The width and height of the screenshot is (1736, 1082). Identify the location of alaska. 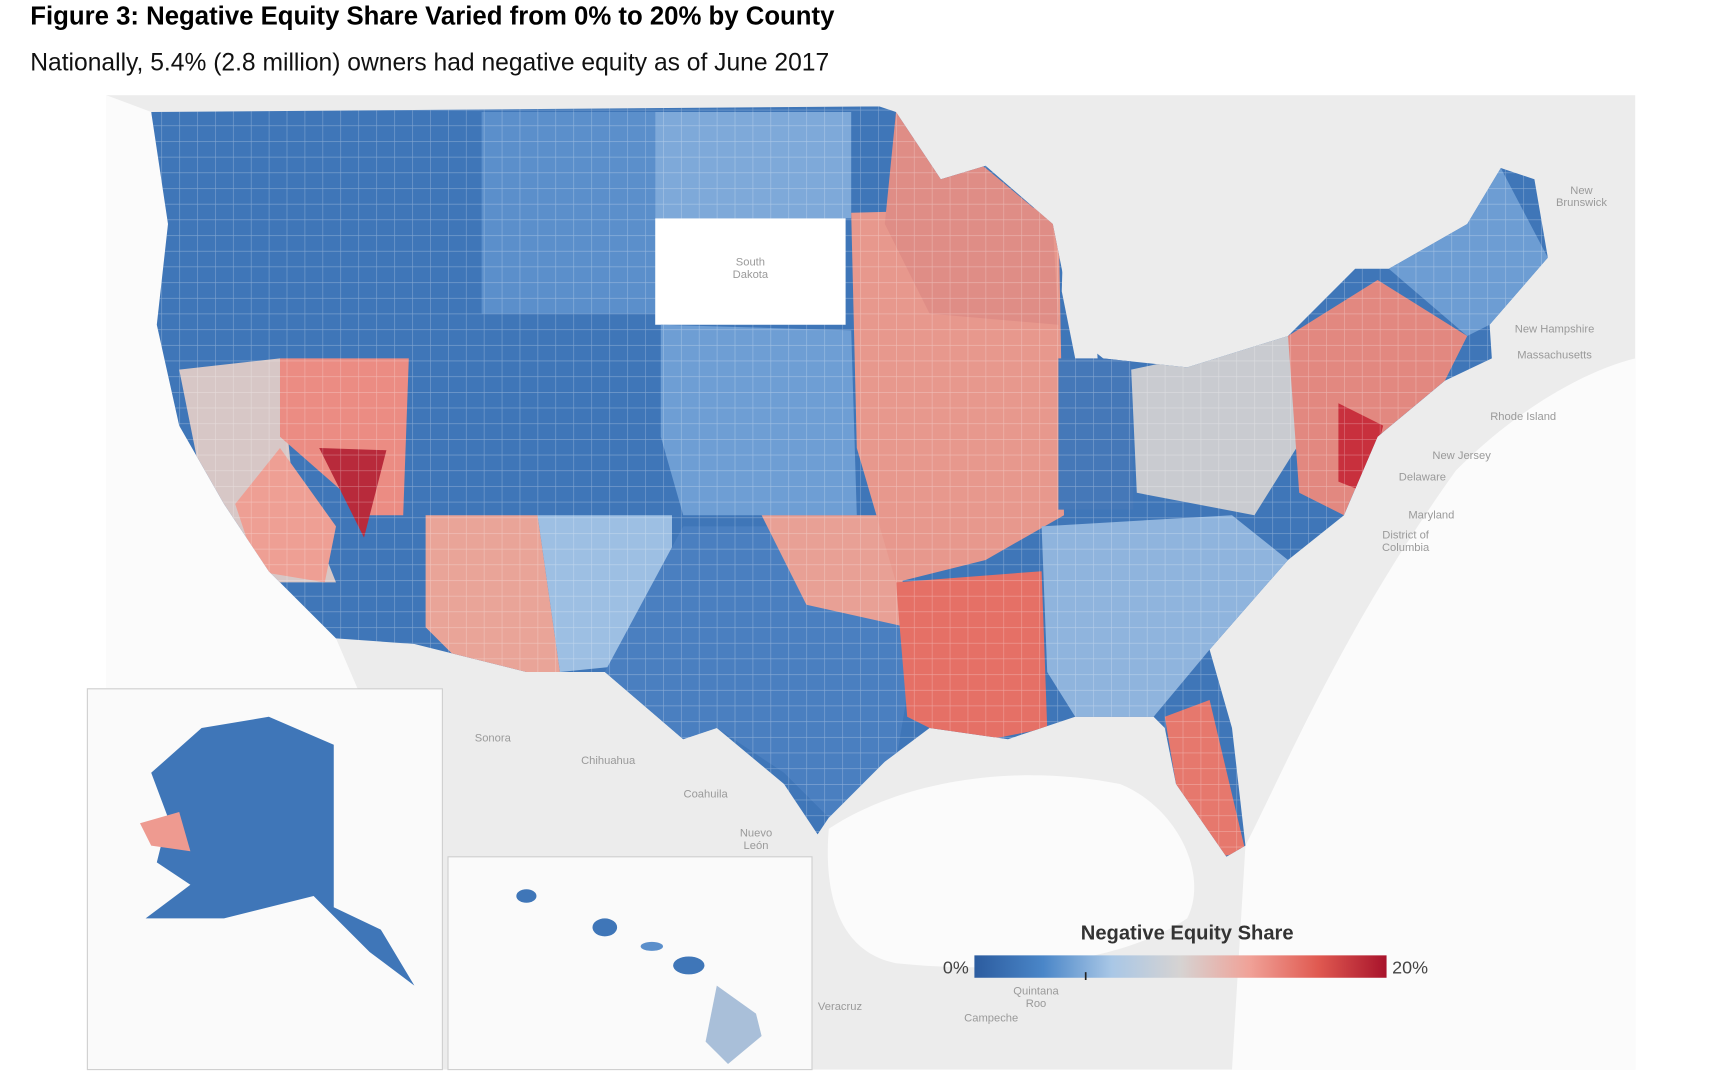
(280, 851).